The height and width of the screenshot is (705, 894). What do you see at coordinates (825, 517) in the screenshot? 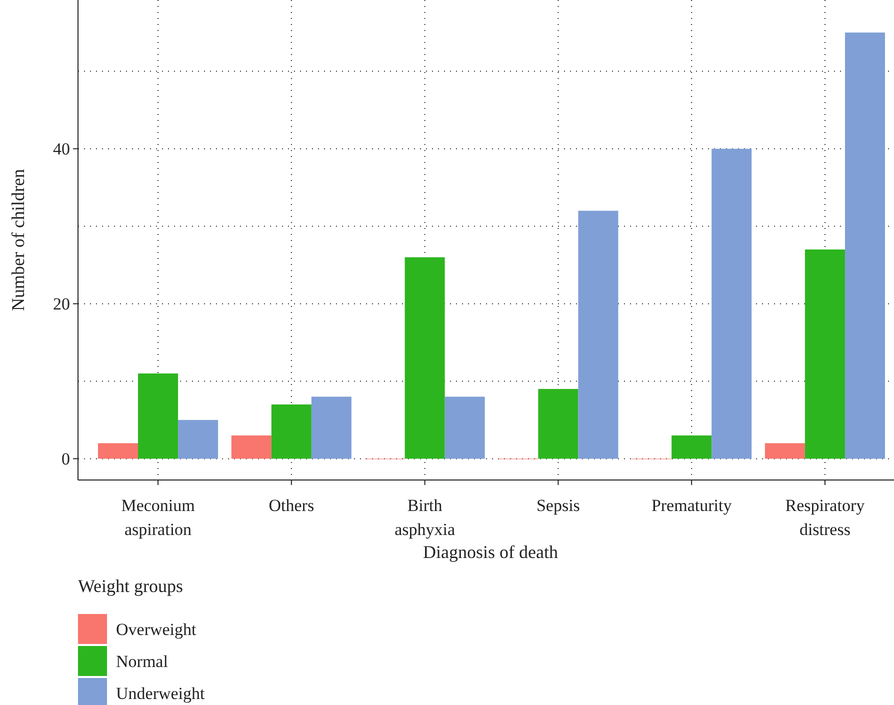
I see `x-tick-label: Respiratory distress` at bounding box center [825, 517].